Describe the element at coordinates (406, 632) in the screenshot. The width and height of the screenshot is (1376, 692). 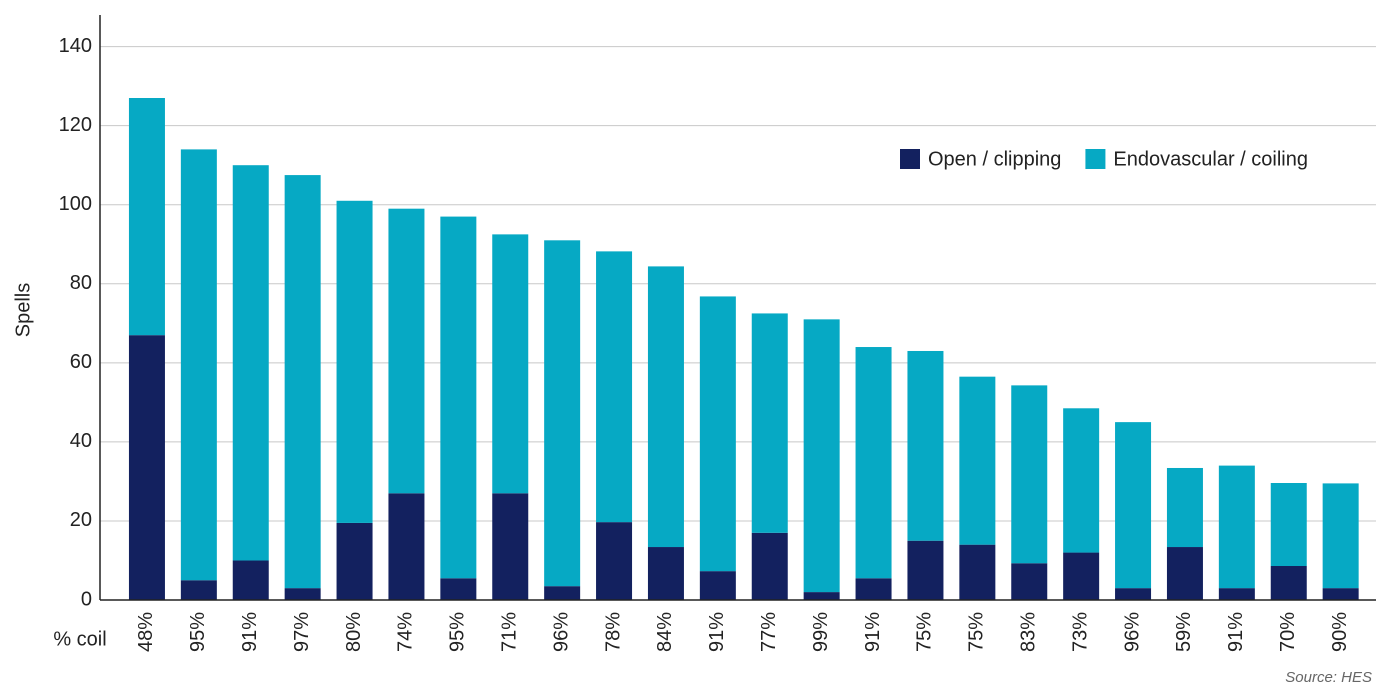
I see `x-tick-label: 74%` at that location.